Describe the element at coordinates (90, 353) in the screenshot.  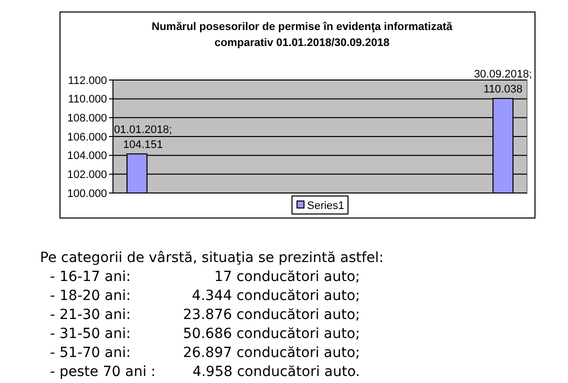
I see `text: - 51-70 ani:` at that location.